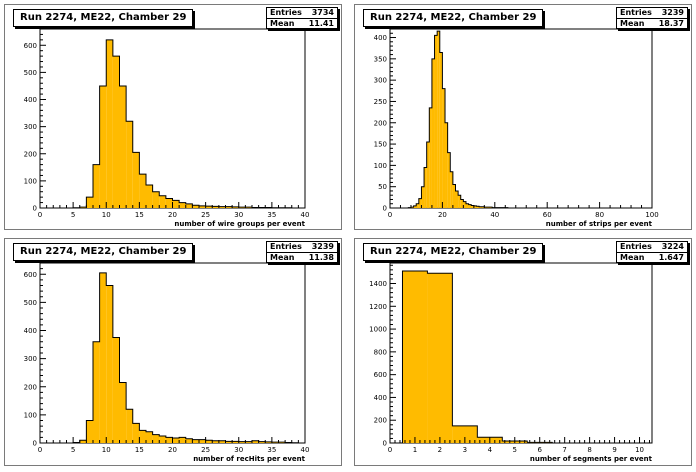  I want to click on x-axis-label: number of strips per event, so click(599, 224).